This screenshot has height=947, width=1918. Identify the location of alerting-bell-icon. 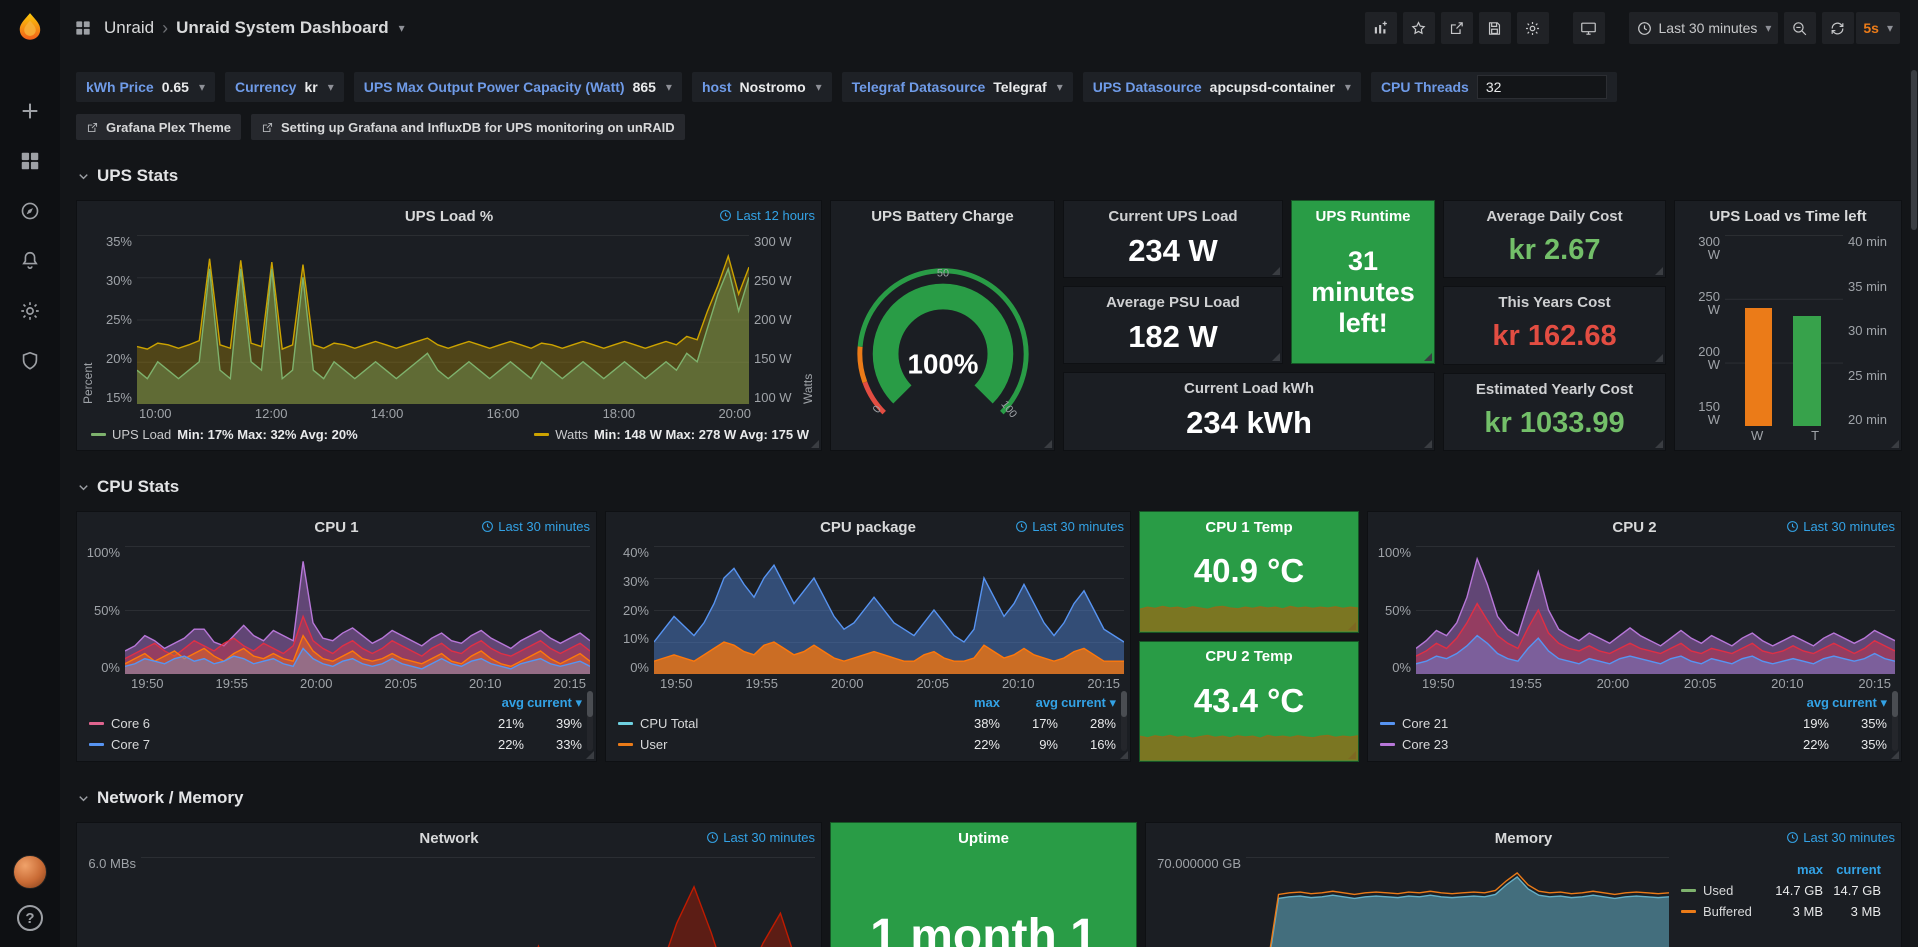
(30, 261).